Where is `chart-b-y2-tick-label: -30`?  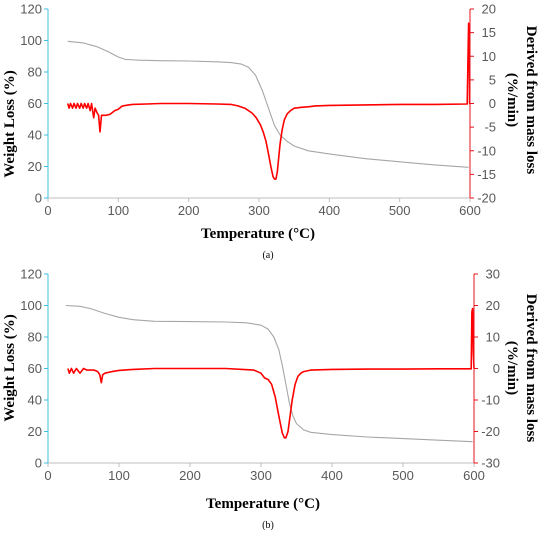 chart-b-y2-tick-label: -30 is located at coordinates (490, 463).